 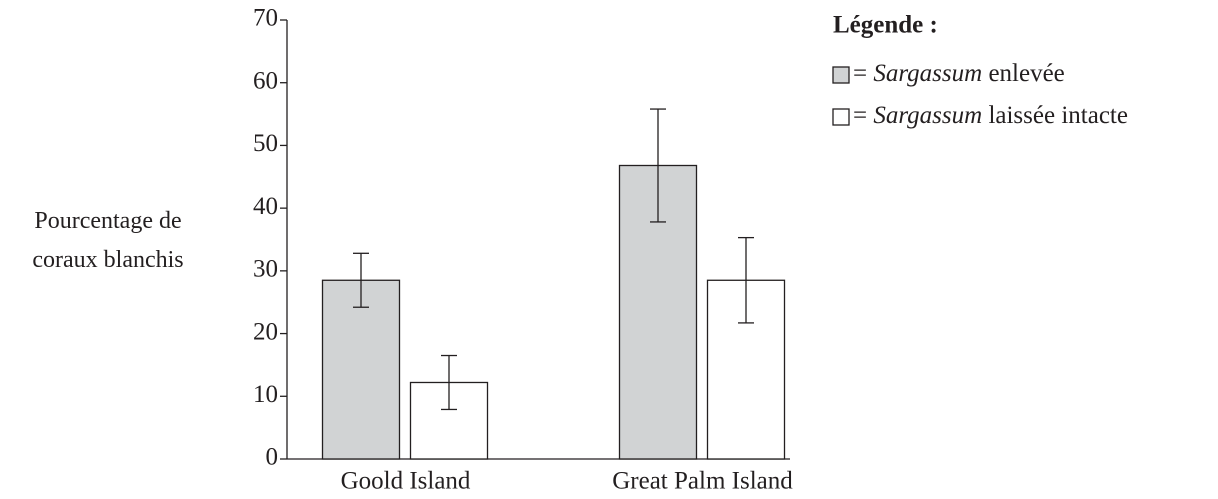 What do you see at coordinates (406, 481) in the screenshot?
I see `x-tick-label: Goold Island` at bounding box center [406, 481].